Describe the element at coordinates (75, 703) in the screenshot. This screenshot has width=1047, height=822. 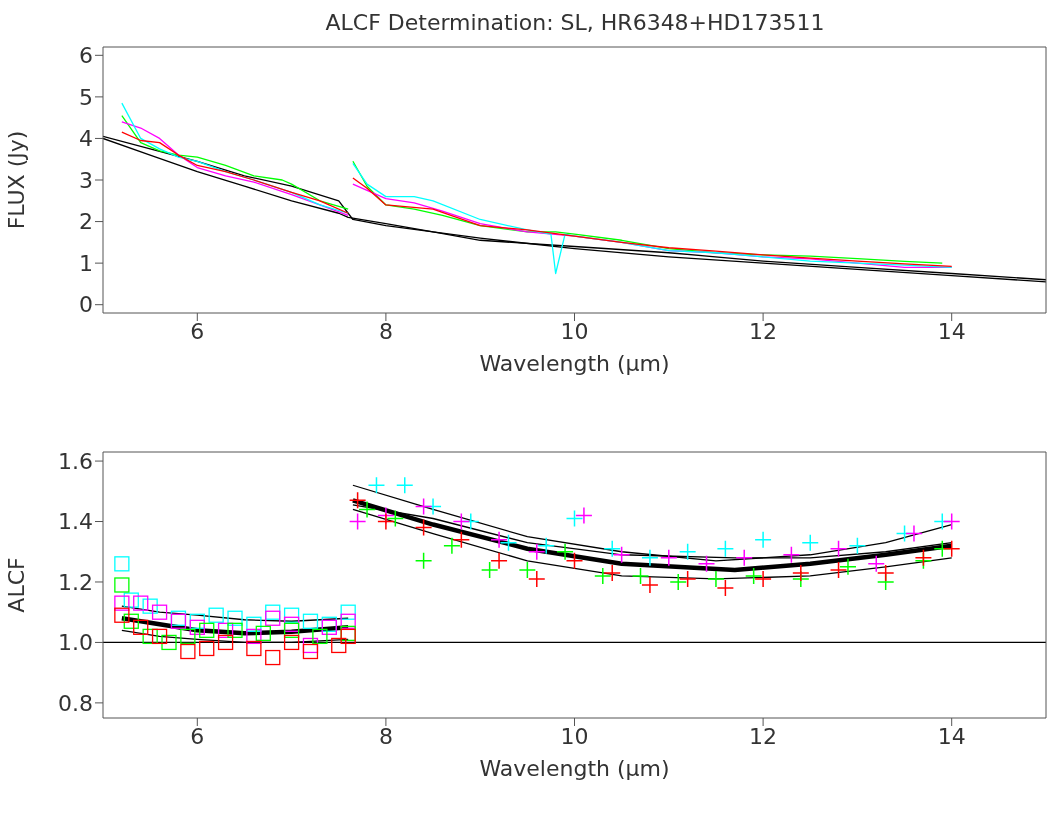
I see `y-tick-label: 0.8` at that location.